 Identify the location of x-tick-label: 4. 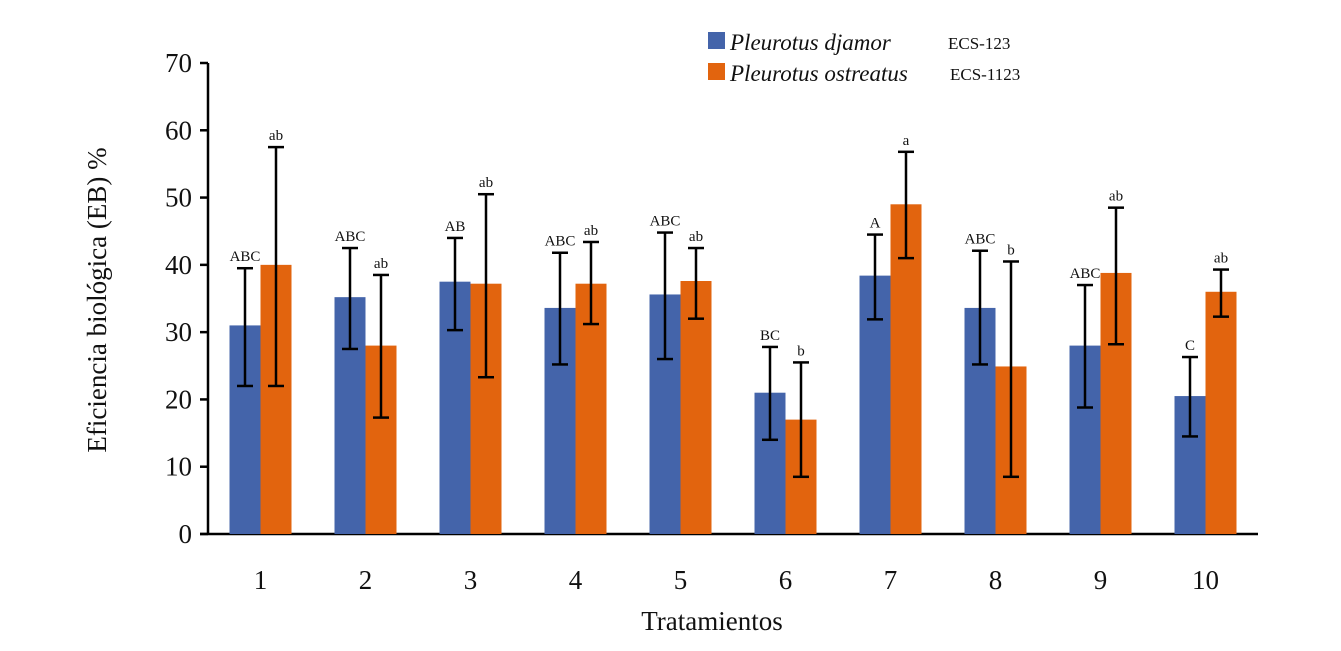
(576, 580).